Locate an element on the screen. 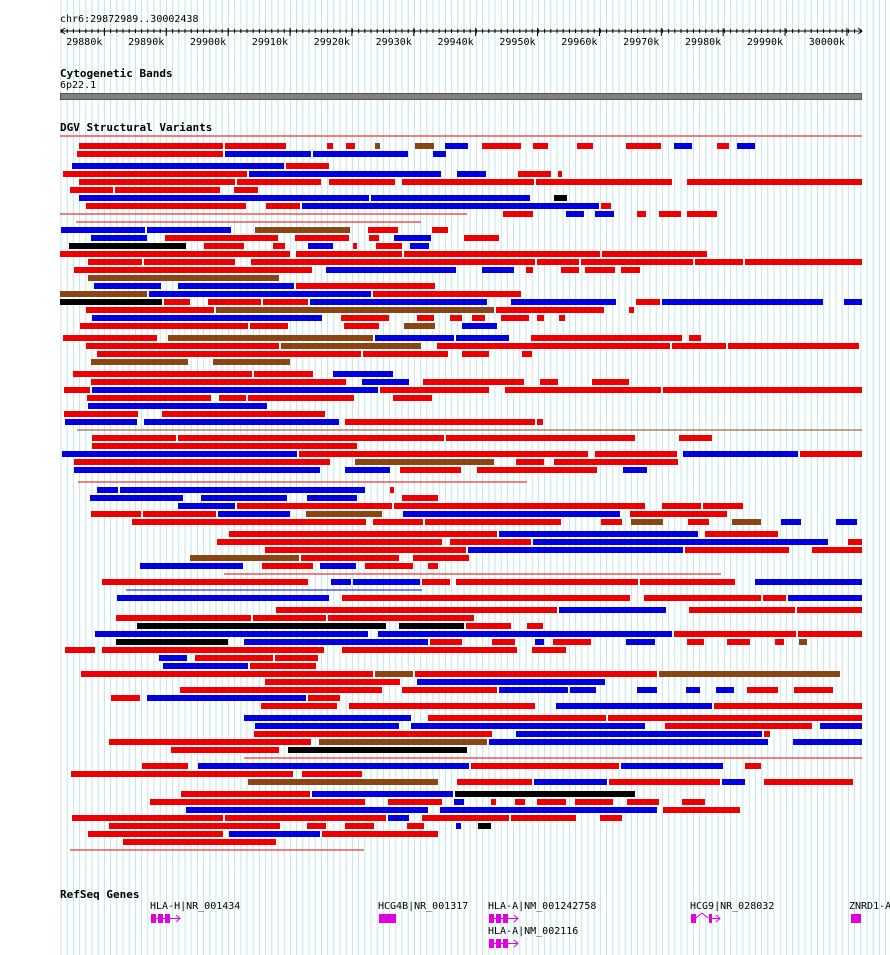 This screenshot has height=955, width=890. gene-model-znrd1 is located at coordinates (856, 918).